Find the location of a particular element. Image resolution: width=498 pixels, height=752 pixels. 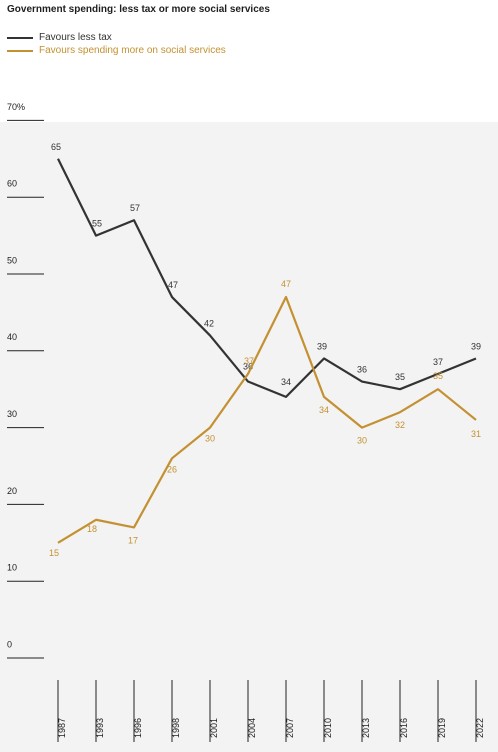

data-label-0-2010: 39 is located at coordinates (322, 346).